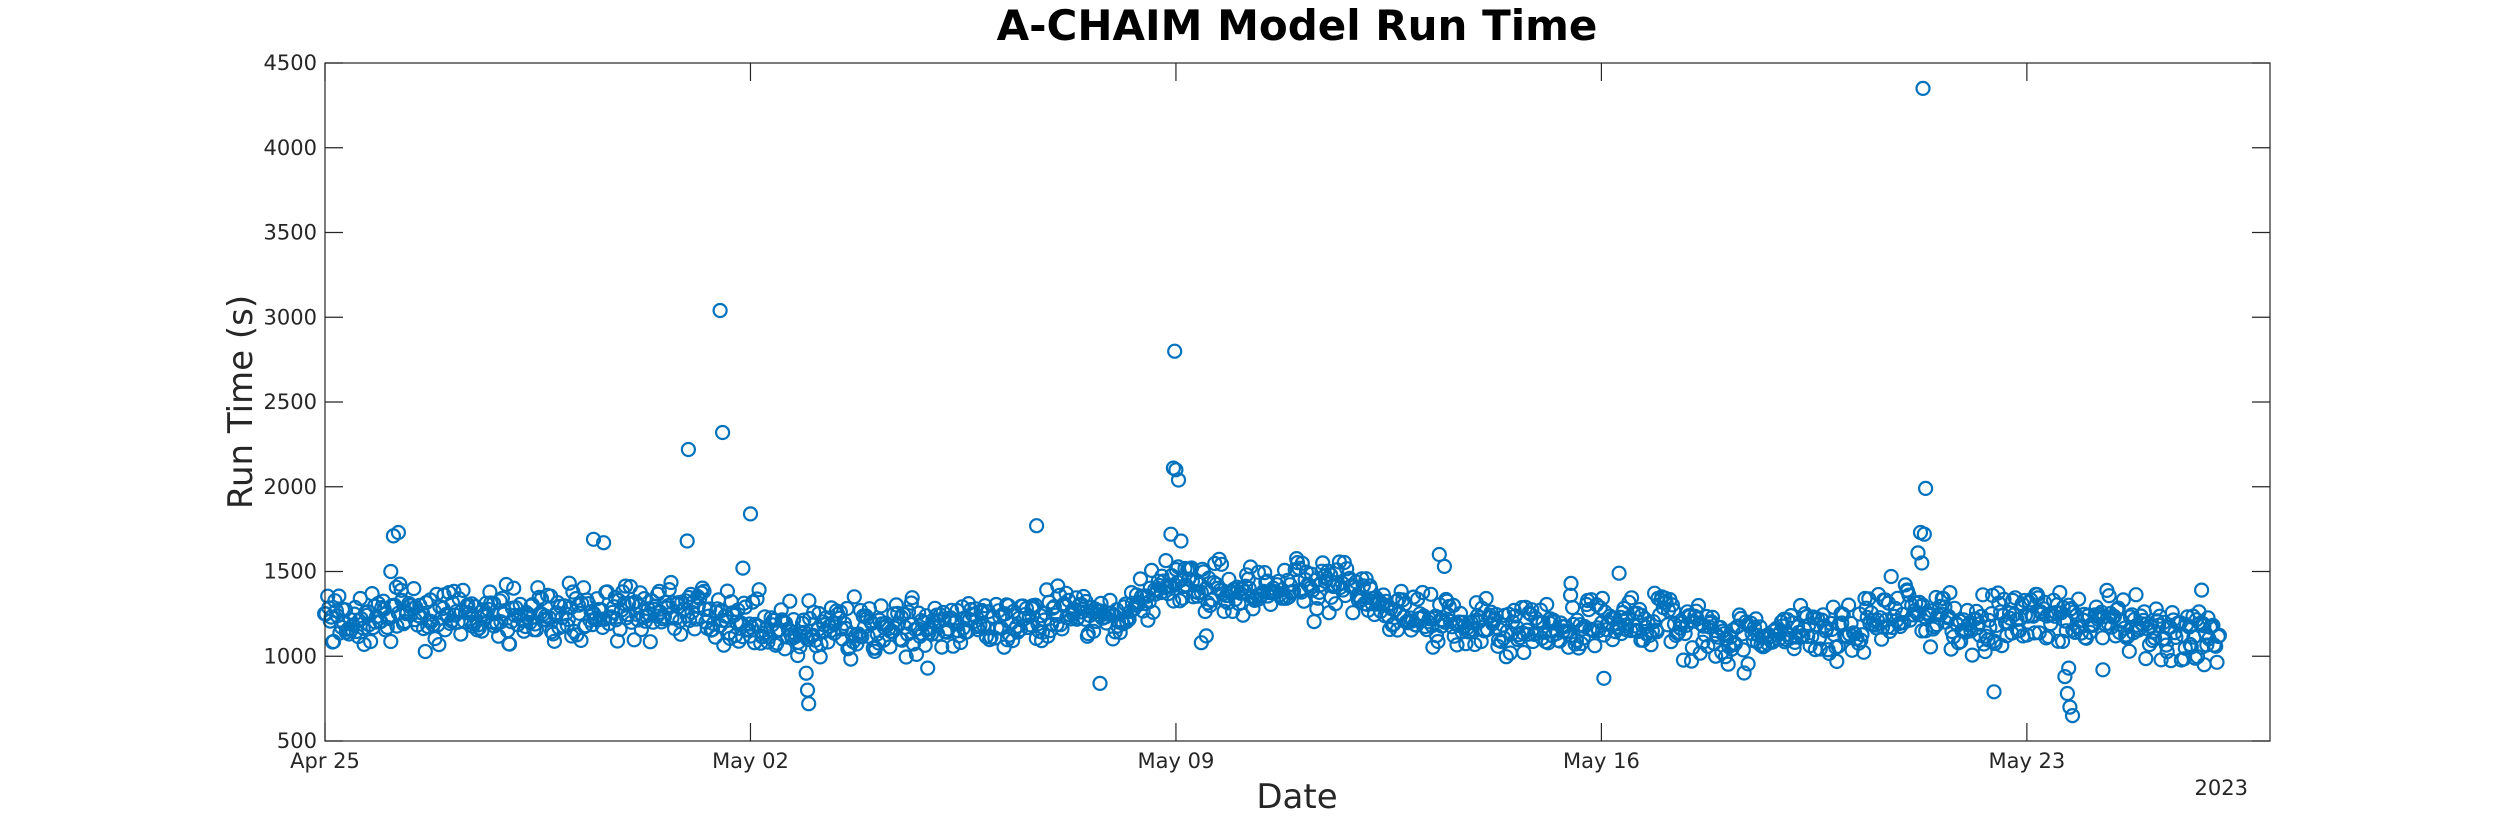 The image size is (2500, 833). Describe the element at coordinates (750, 761) in the screenshot. I see `x-tick-label: May 02` at that location.